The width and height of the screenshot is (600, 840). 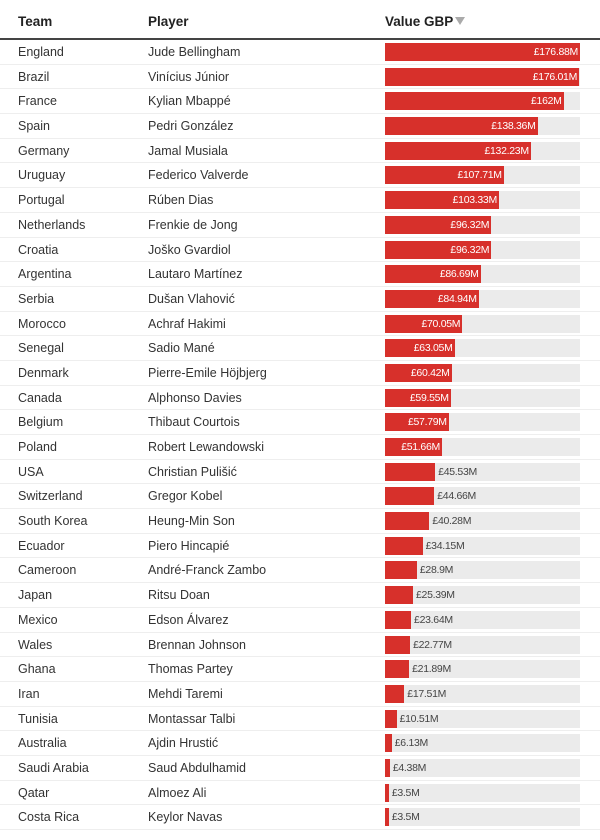 I want to click on player-cell: Mehdi Taremi, so click(x=185, y=693).